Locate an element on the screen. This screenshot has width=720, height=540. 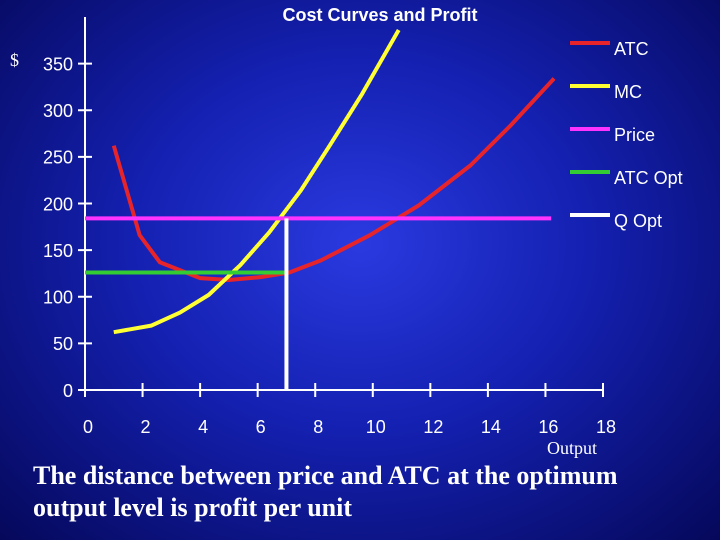
x-tick-label: 6 is located at coordinates (261, 427).